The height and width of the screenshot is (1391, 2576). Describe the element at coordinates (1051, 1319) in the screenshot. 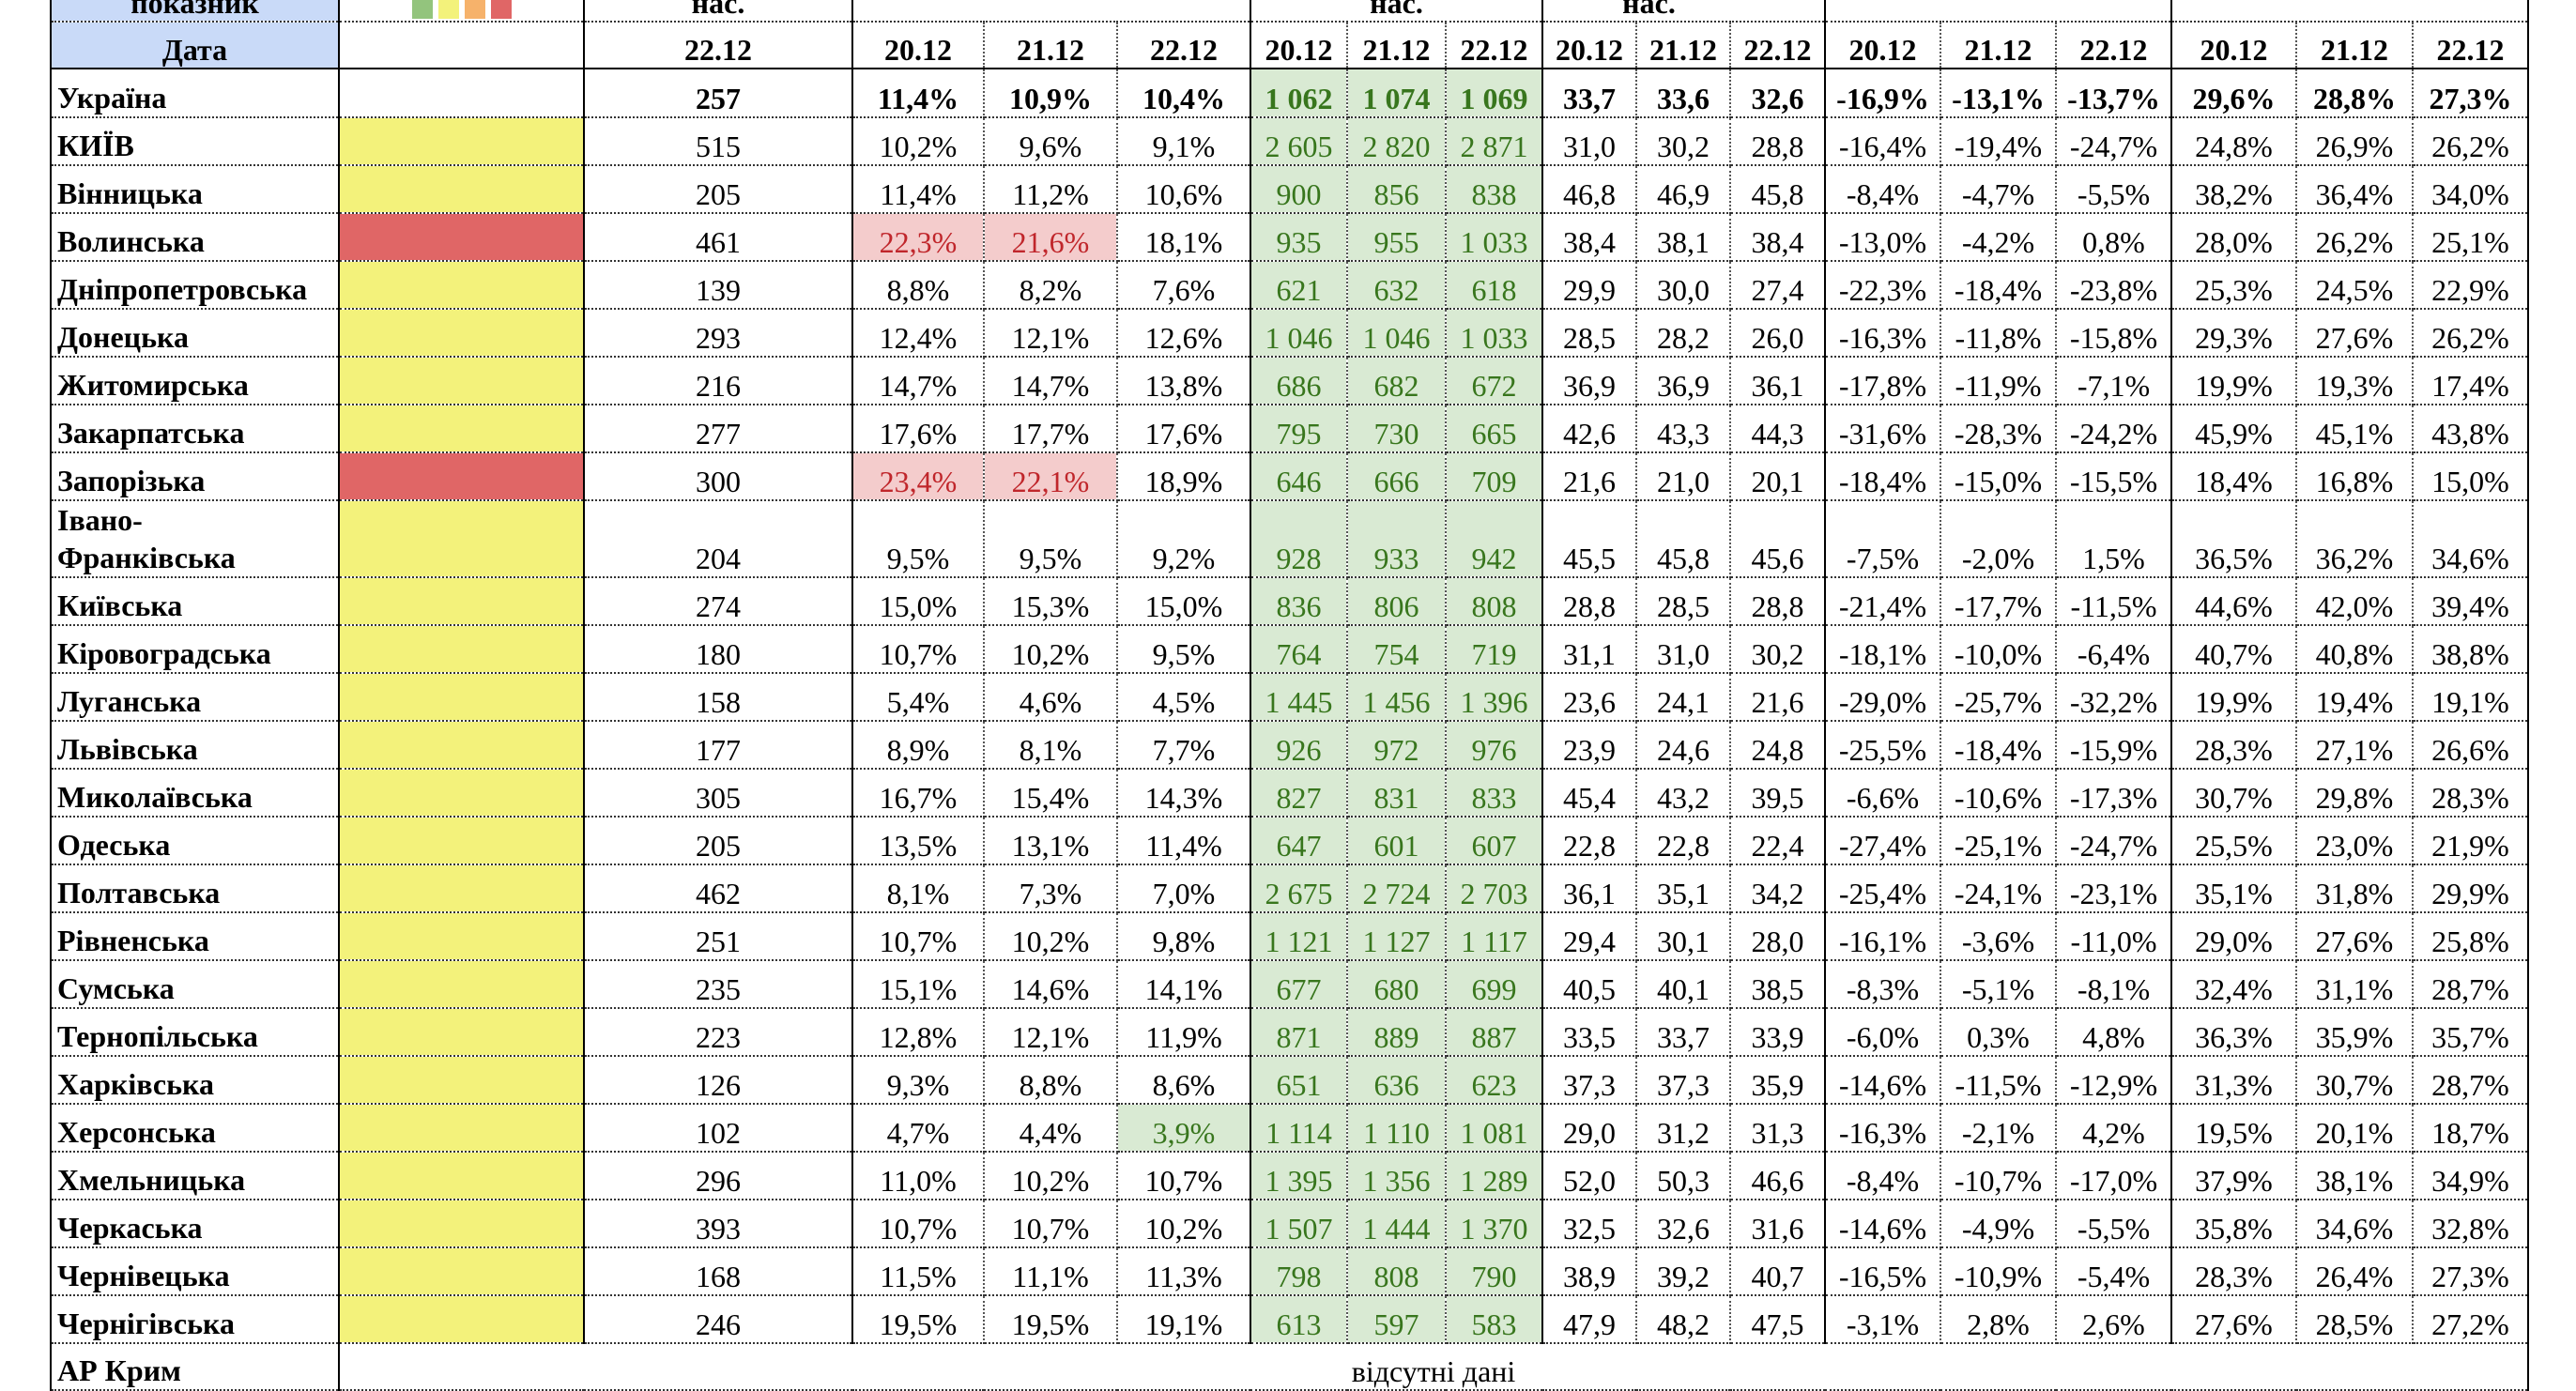

I see `value-cell: 19,5%` at that location.